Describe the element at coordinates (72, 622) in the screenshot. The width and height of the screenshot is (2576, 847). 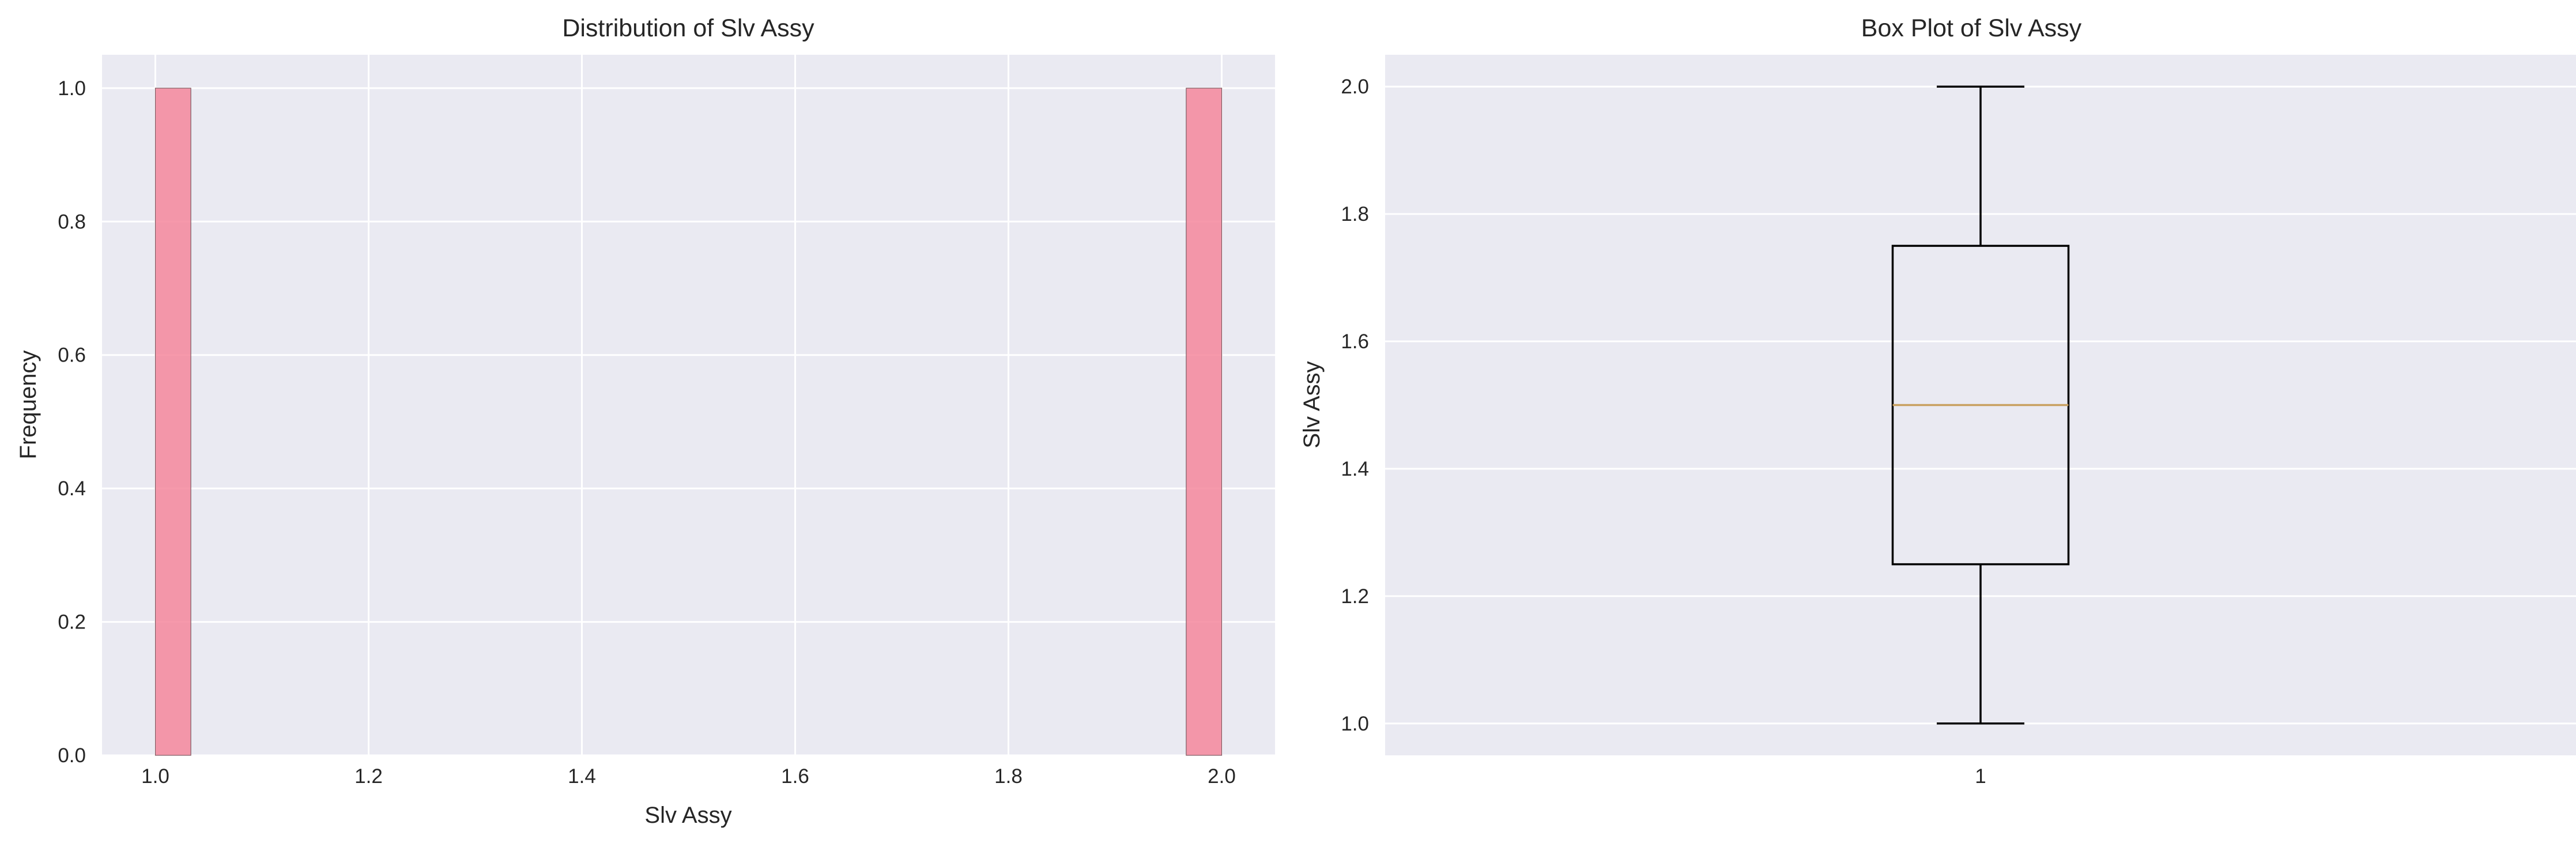
I see `histogram-ytick-label: 0.2` at that location.